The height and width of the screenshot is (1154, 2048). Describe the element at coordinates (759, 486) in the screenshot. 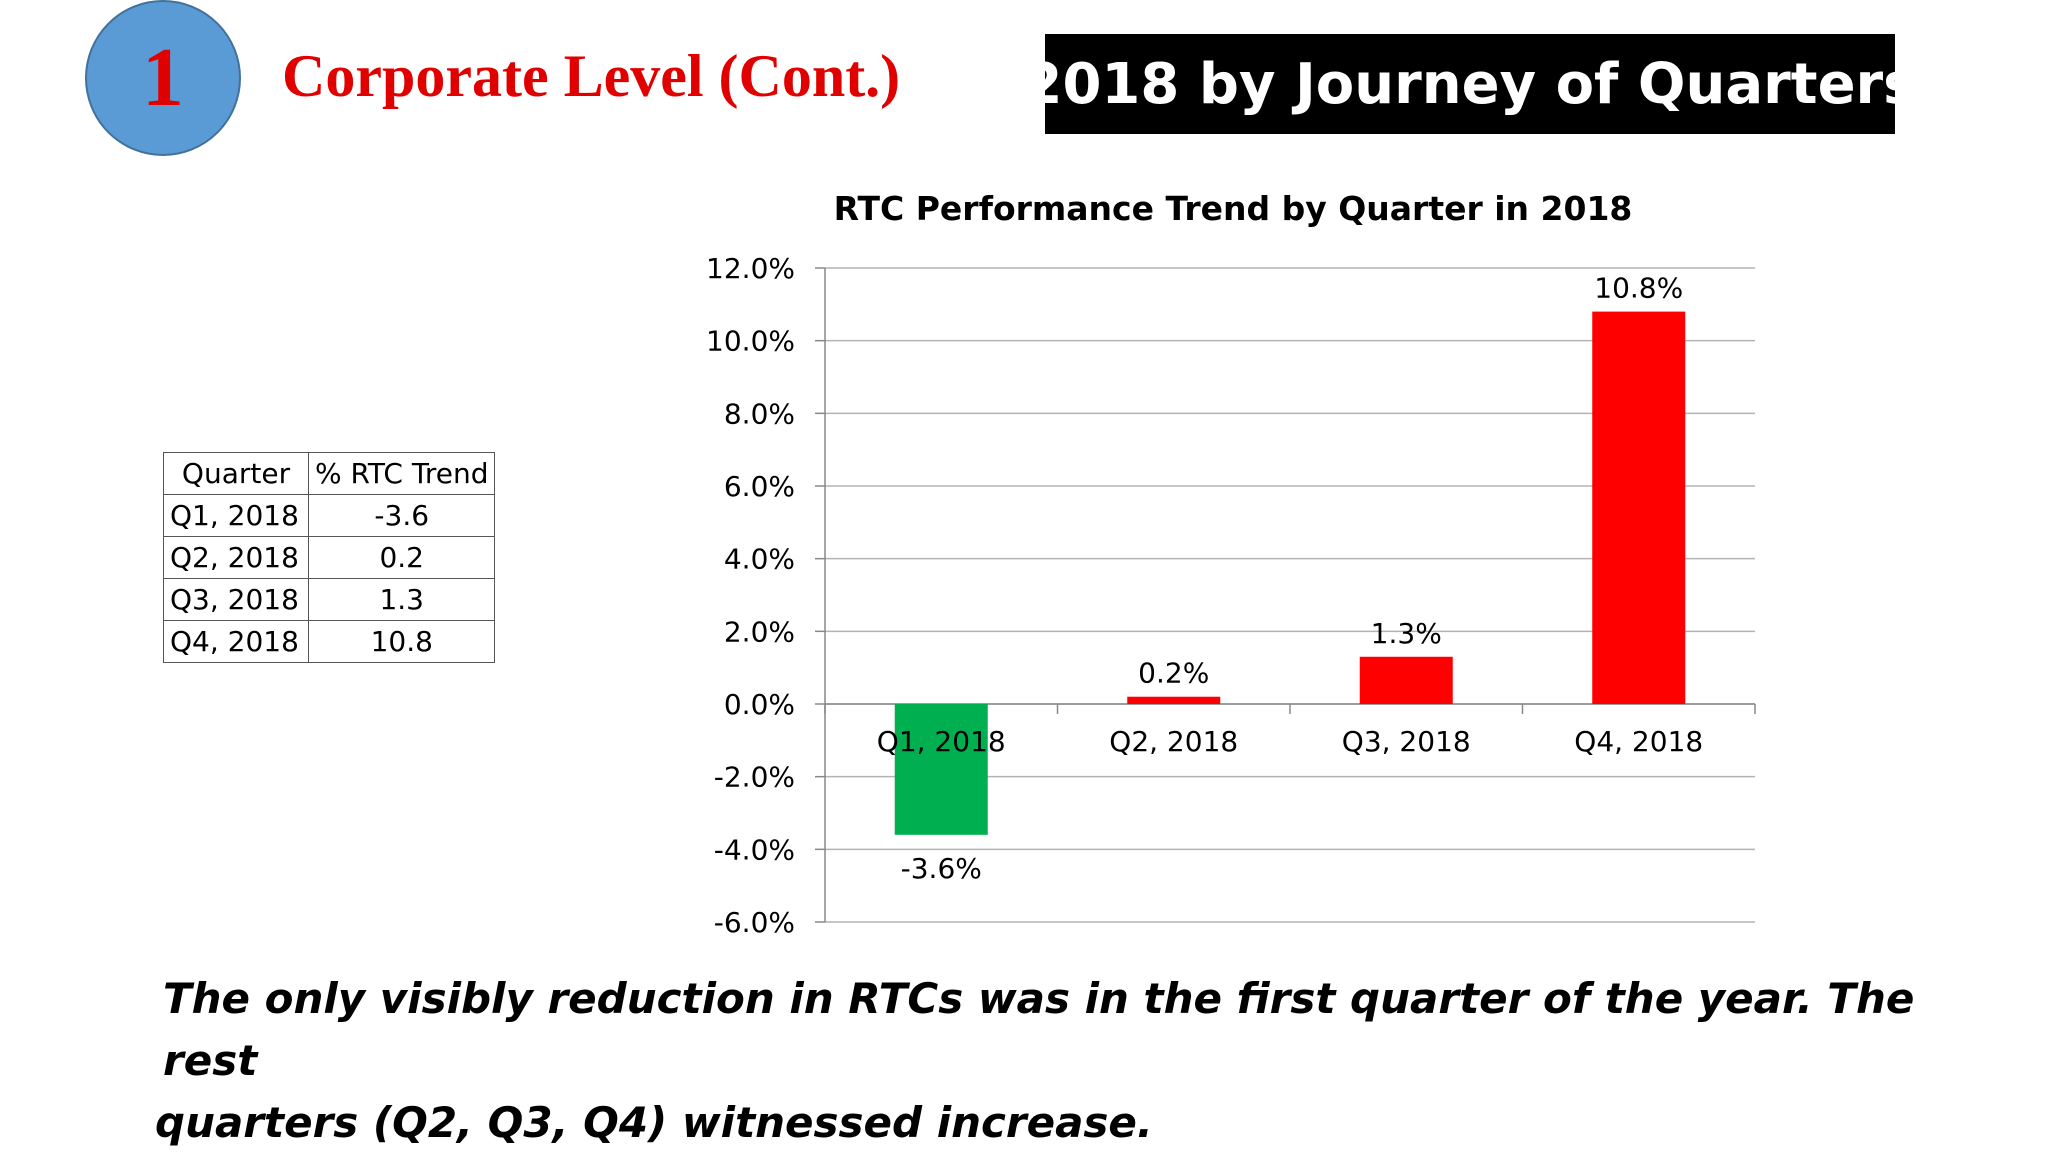

I see `y-tick-label: 6.0%` at that location.